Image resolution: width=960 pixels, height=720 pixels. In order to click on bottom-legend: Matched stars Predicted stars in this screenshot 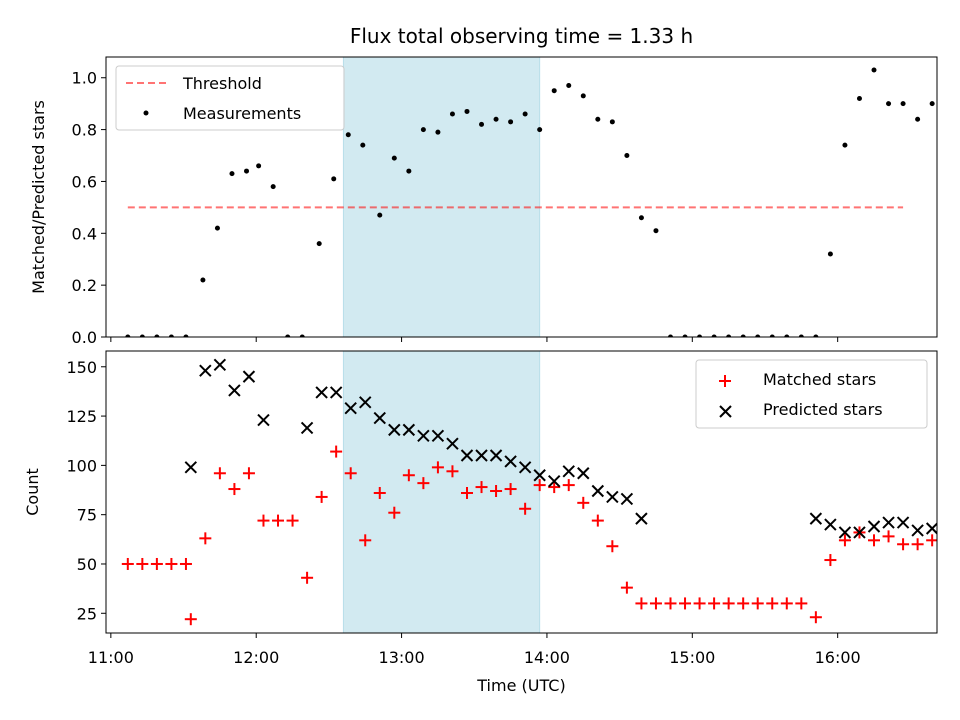, I will do `click(811, 394)`.